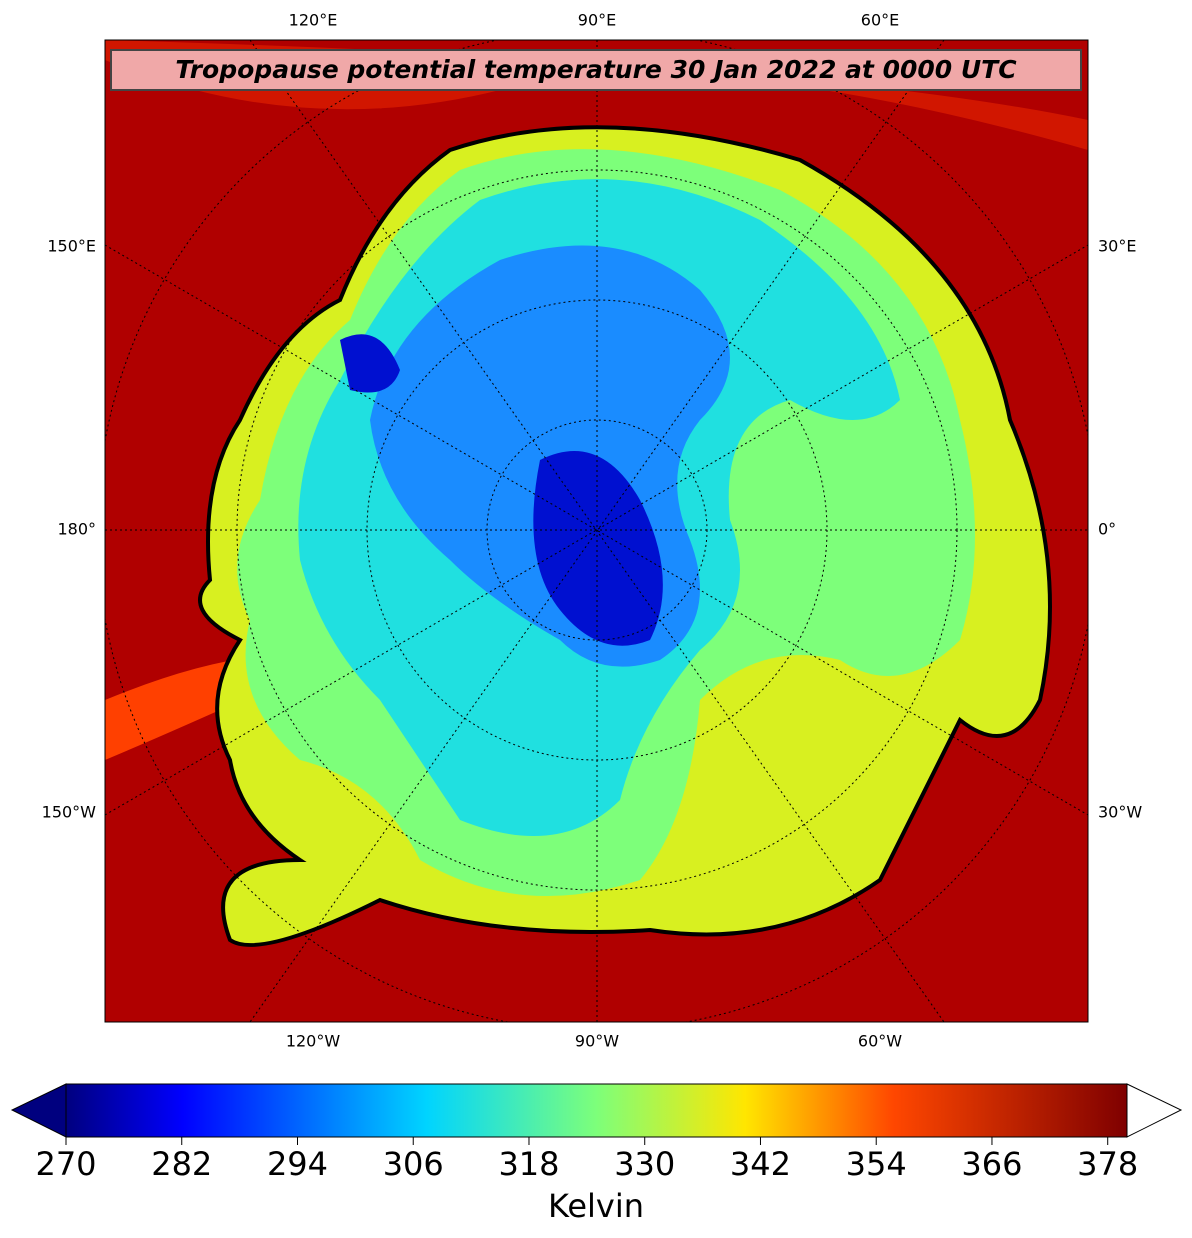  Describe the element at coordinates (1107, 1164) in the screenshot. I see `colorbar-tick-label: 378` at that location.